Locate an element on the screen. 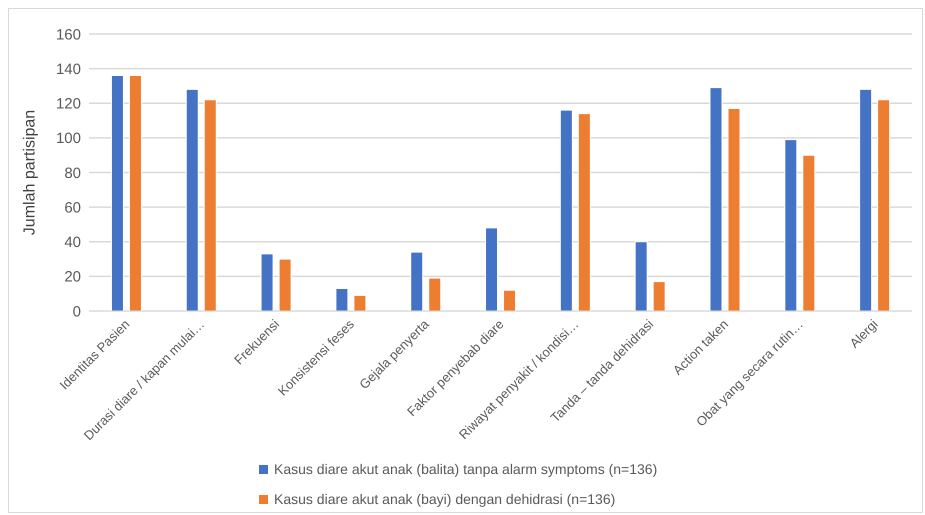 Image resolution: width=925 pixels, height=515 pixels. y-tick-label: 60 is located at coordinates (72, 207).